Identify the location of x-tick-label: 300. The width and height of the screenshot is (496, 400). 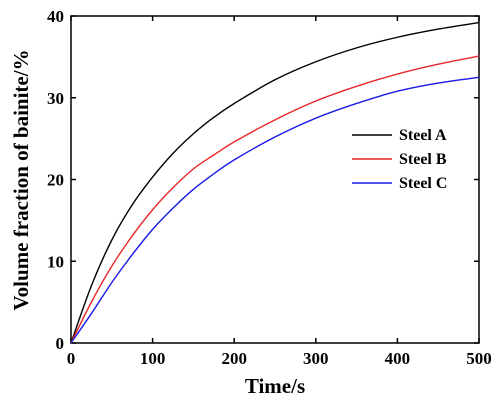
(316, 358).